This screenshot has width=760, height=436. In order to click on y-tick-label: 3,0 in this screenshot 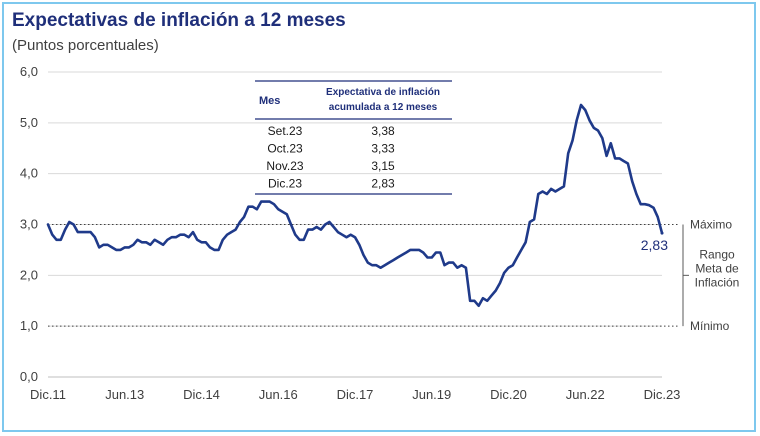, I will do `click(29, 224)`.